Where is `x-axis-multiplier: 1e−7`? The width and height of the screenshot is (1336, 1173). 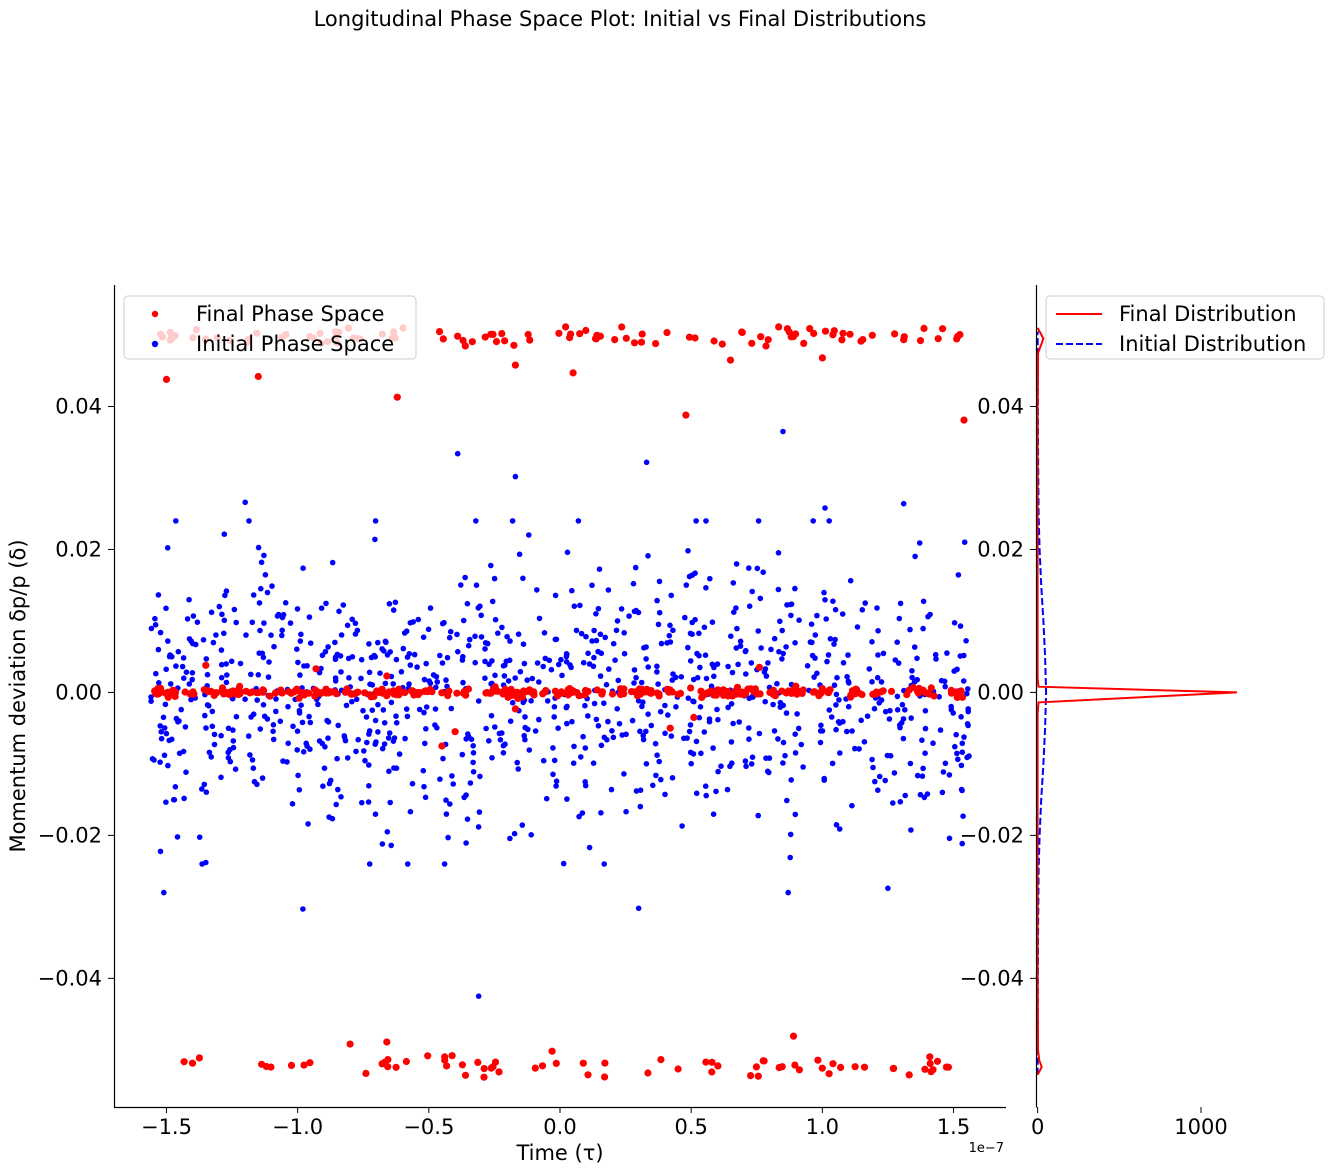
x-axis-multiplier: 1e−7 is located at coordinates (986, 1148).